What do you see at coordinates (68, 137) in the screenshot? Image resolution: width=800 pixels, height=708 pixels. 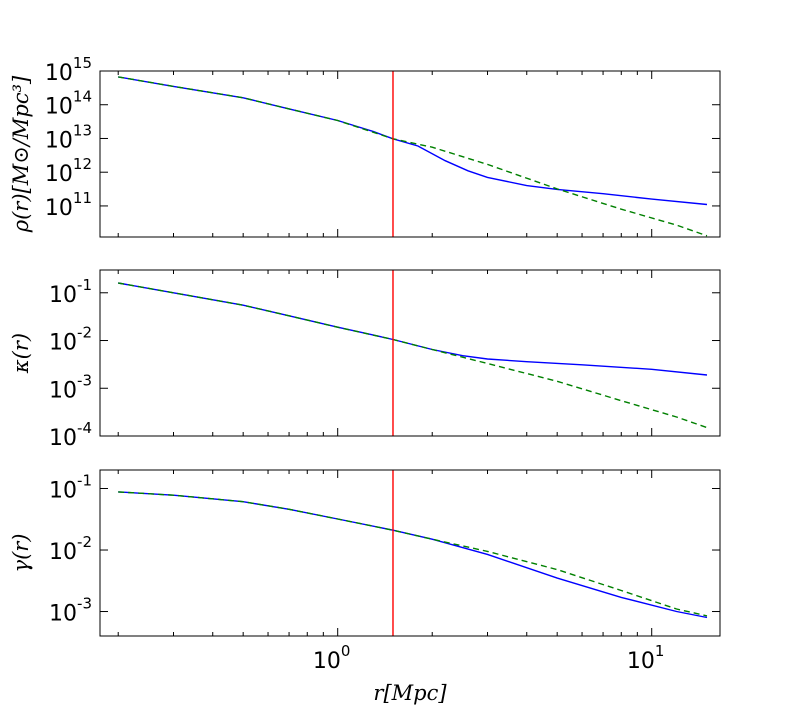 I see `y-tick-label: 10¹³` at bounding box center [68, 137].